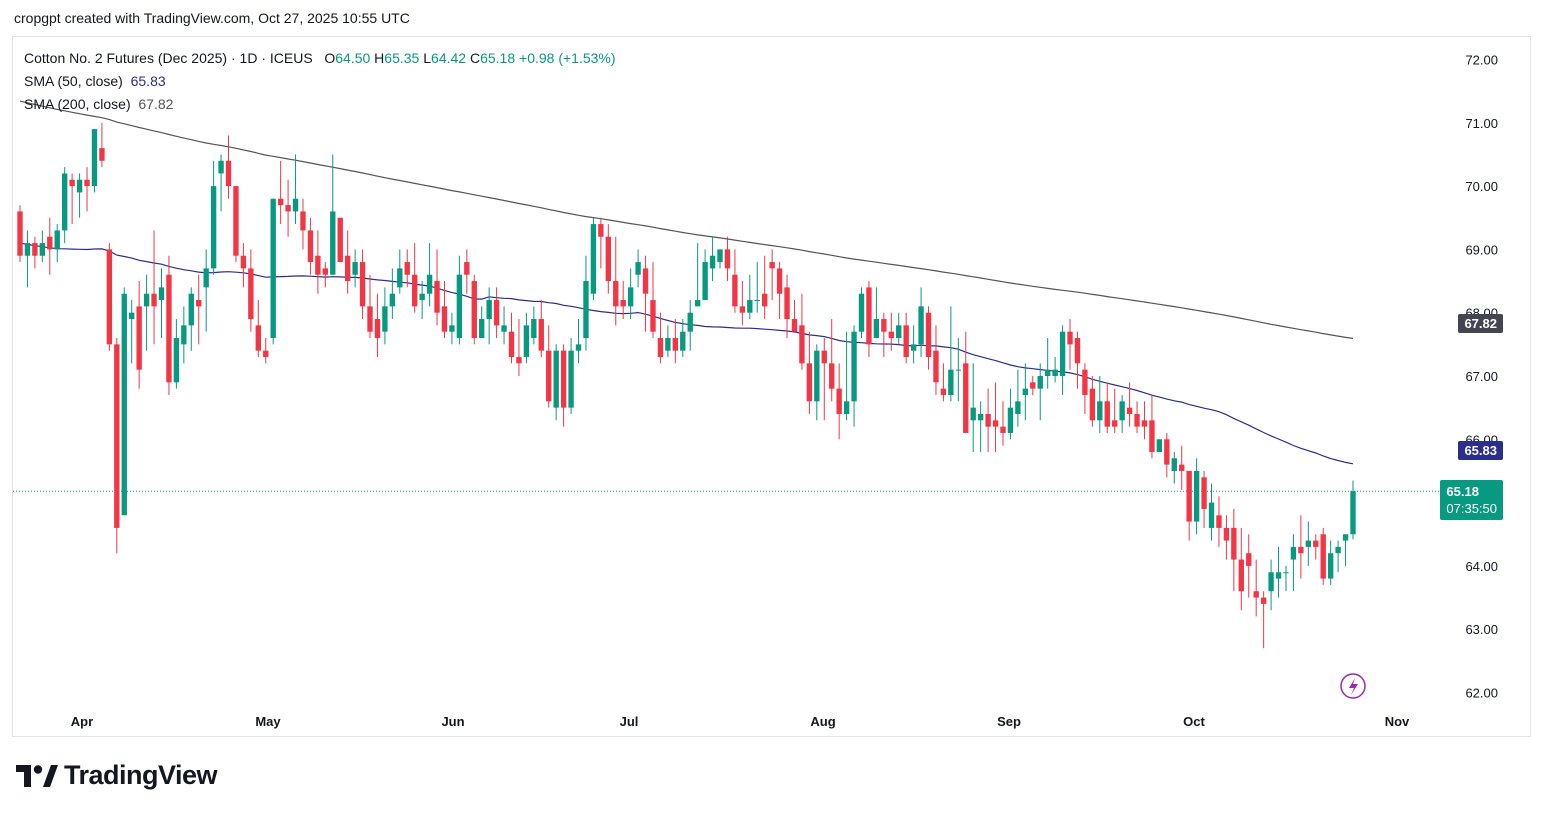 Image resolution: width=1545 pixels, height=817 pixels. Describe the element at coordinates (268, 721) in the screenshot. I see `x-tick-label-1: May` at that location.